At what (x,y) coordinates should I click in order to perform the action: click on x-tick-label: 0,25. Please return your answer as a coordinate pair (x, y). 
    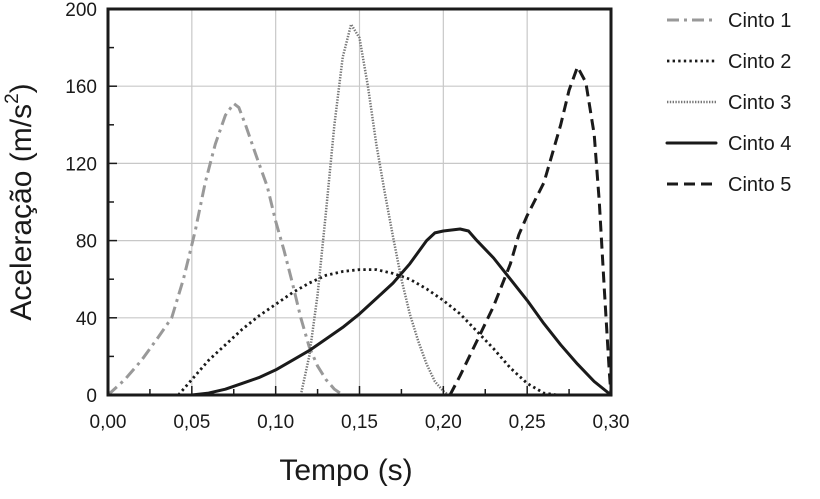
    Looking at the image, I should click on (527, 422).